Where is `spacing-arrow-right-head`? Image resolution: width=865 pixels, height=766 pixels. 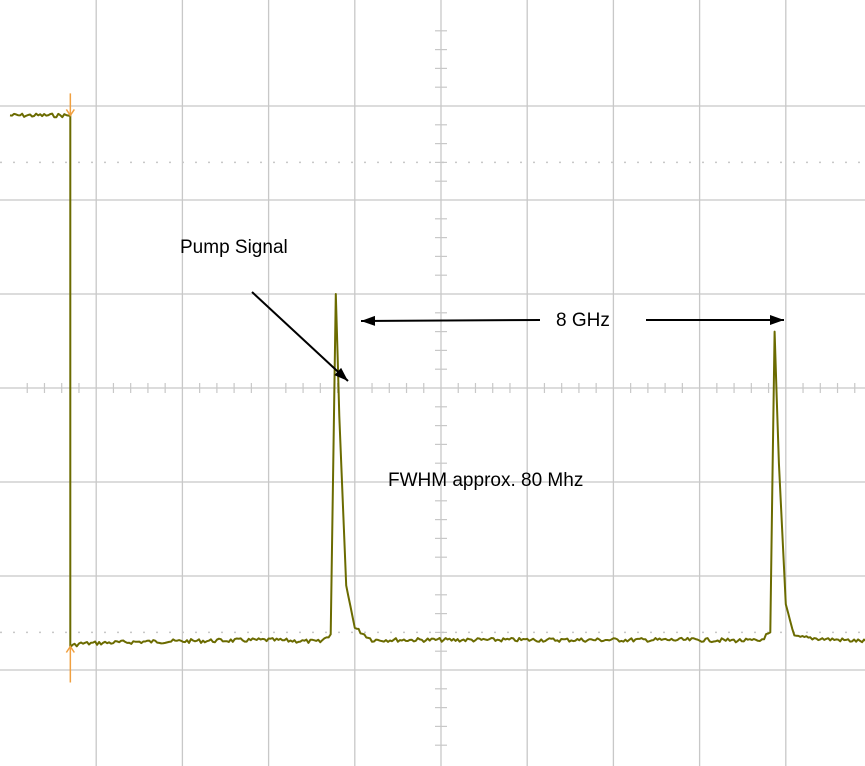 spacing-arrow-right-head is located at coordinates (777, 320).